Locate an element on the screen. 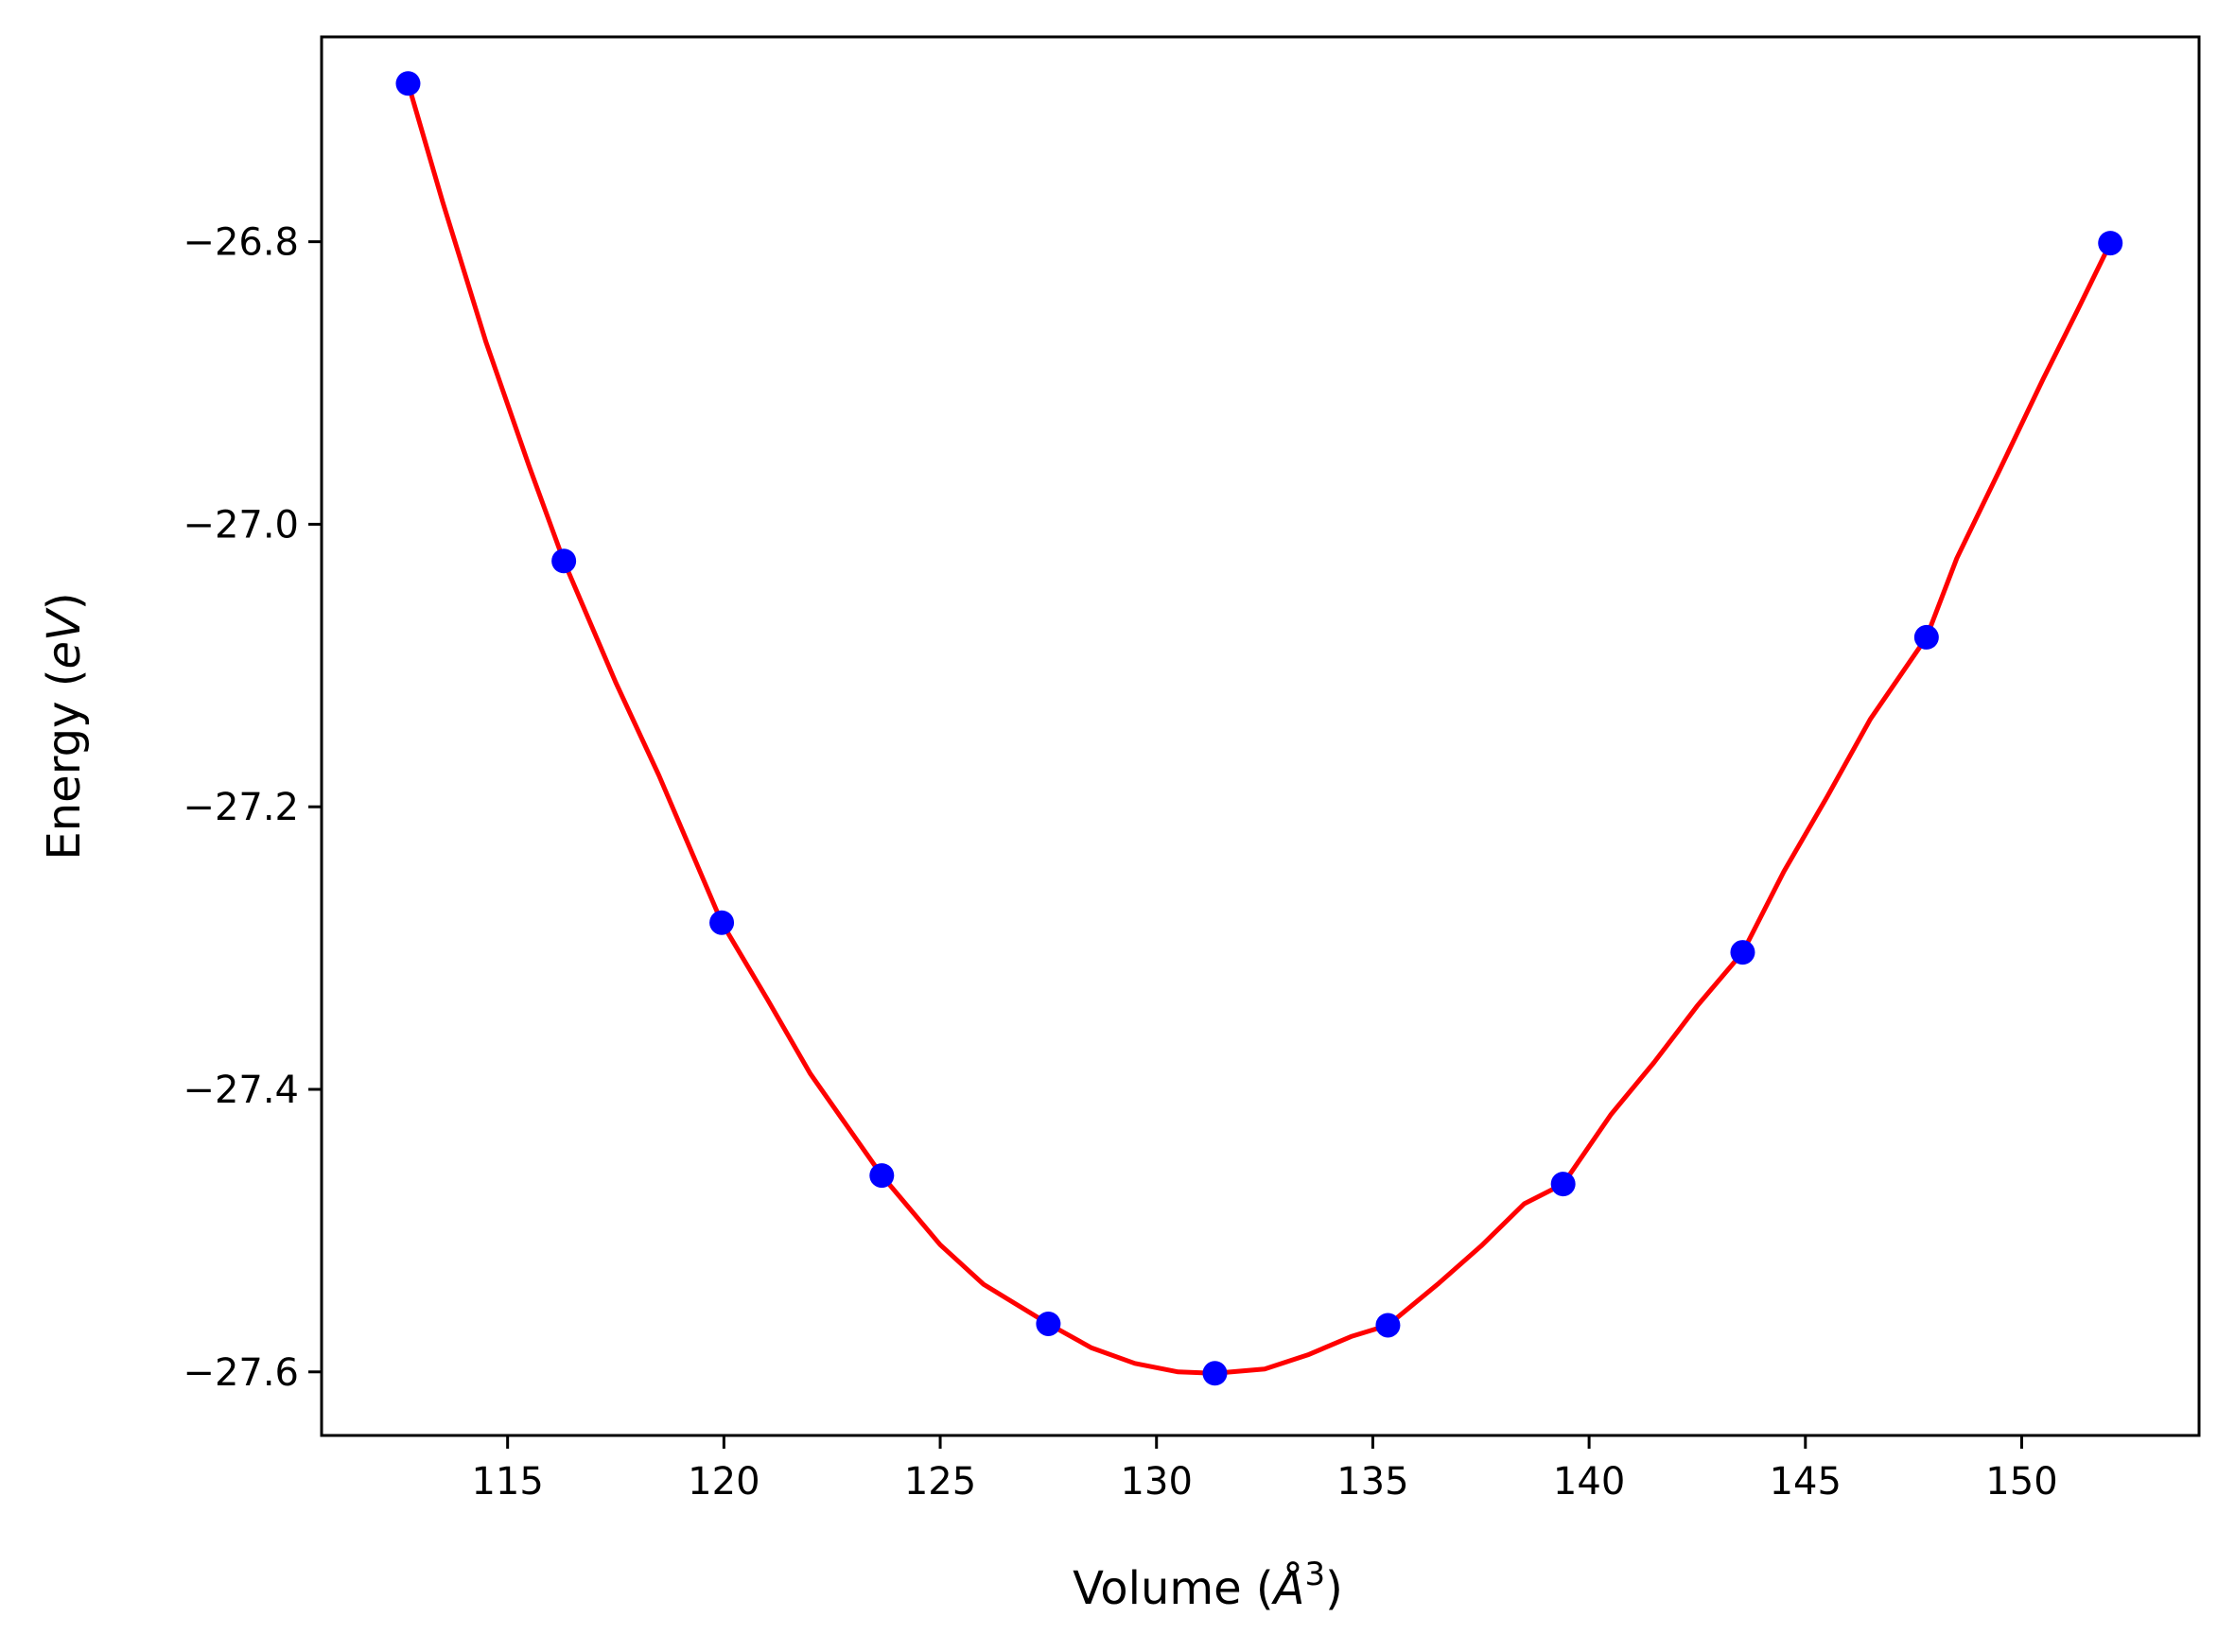 This screenshot has height=1652, width=2235. x-axis-ticks: 115 120 125 130 135 140 145 150 is located at coordinates (1264, 1470).